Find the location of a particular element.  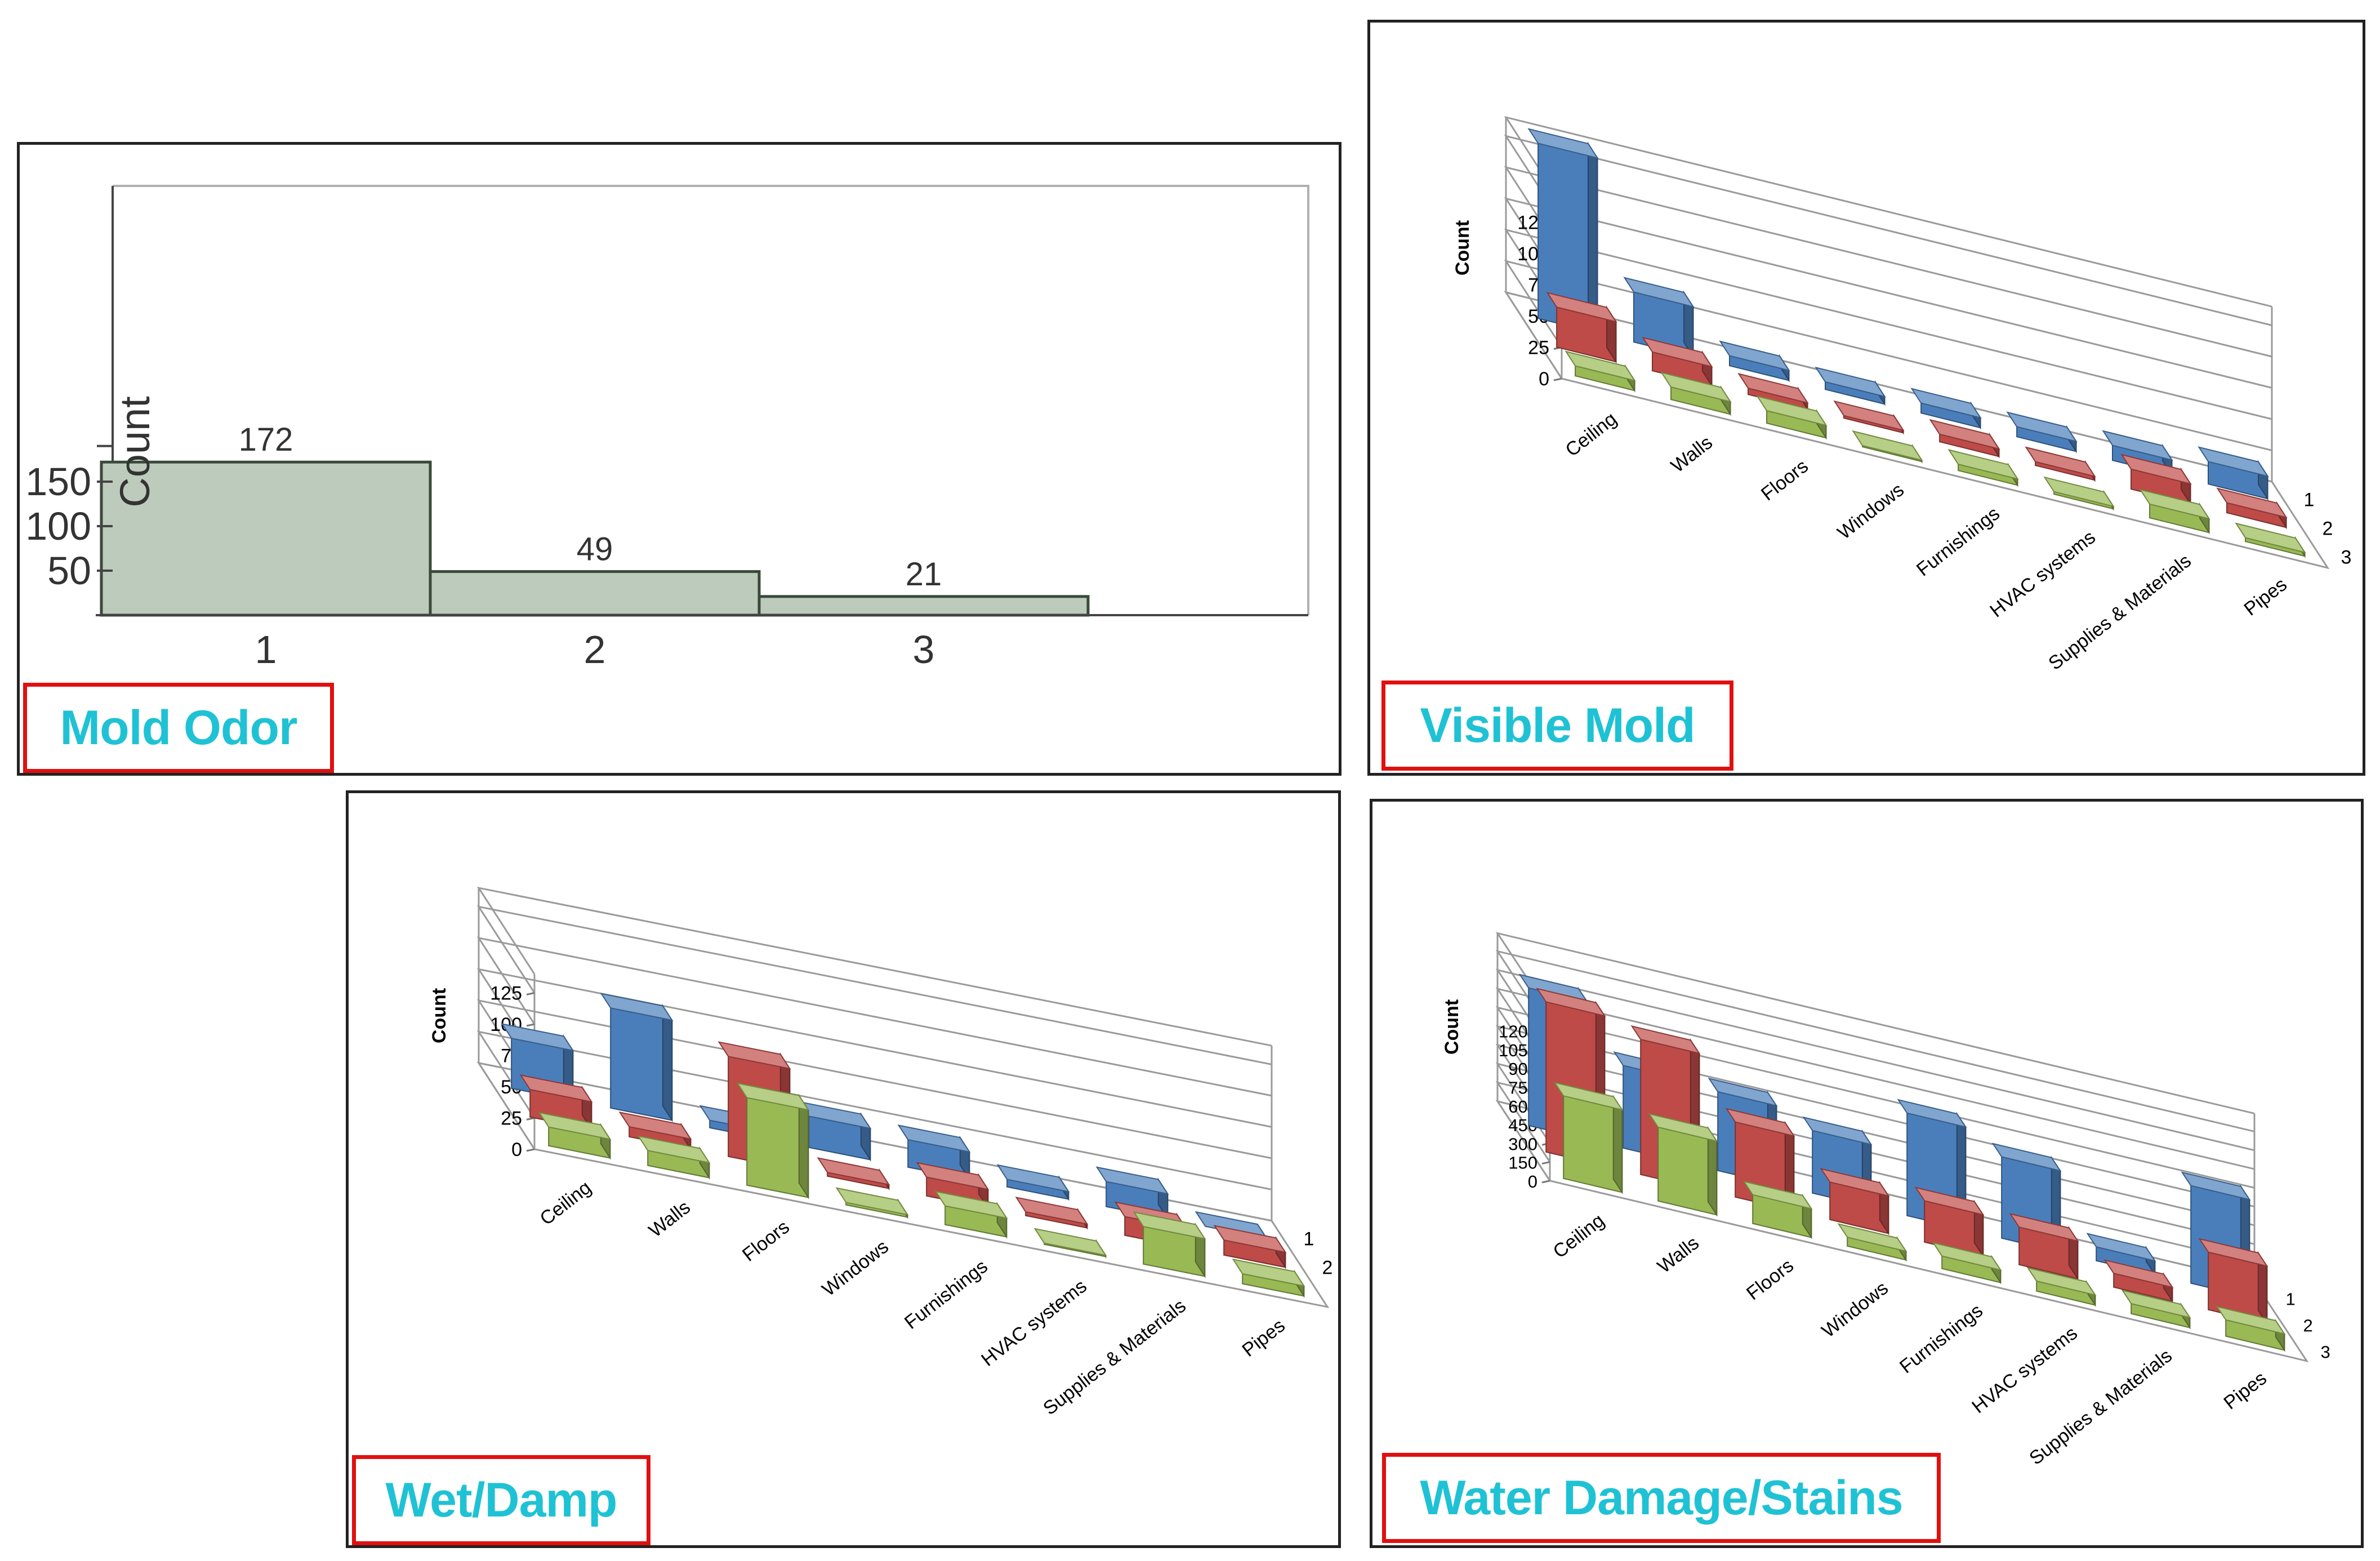

bar-score3-furnishings is located at coordinates (1967, 1263).